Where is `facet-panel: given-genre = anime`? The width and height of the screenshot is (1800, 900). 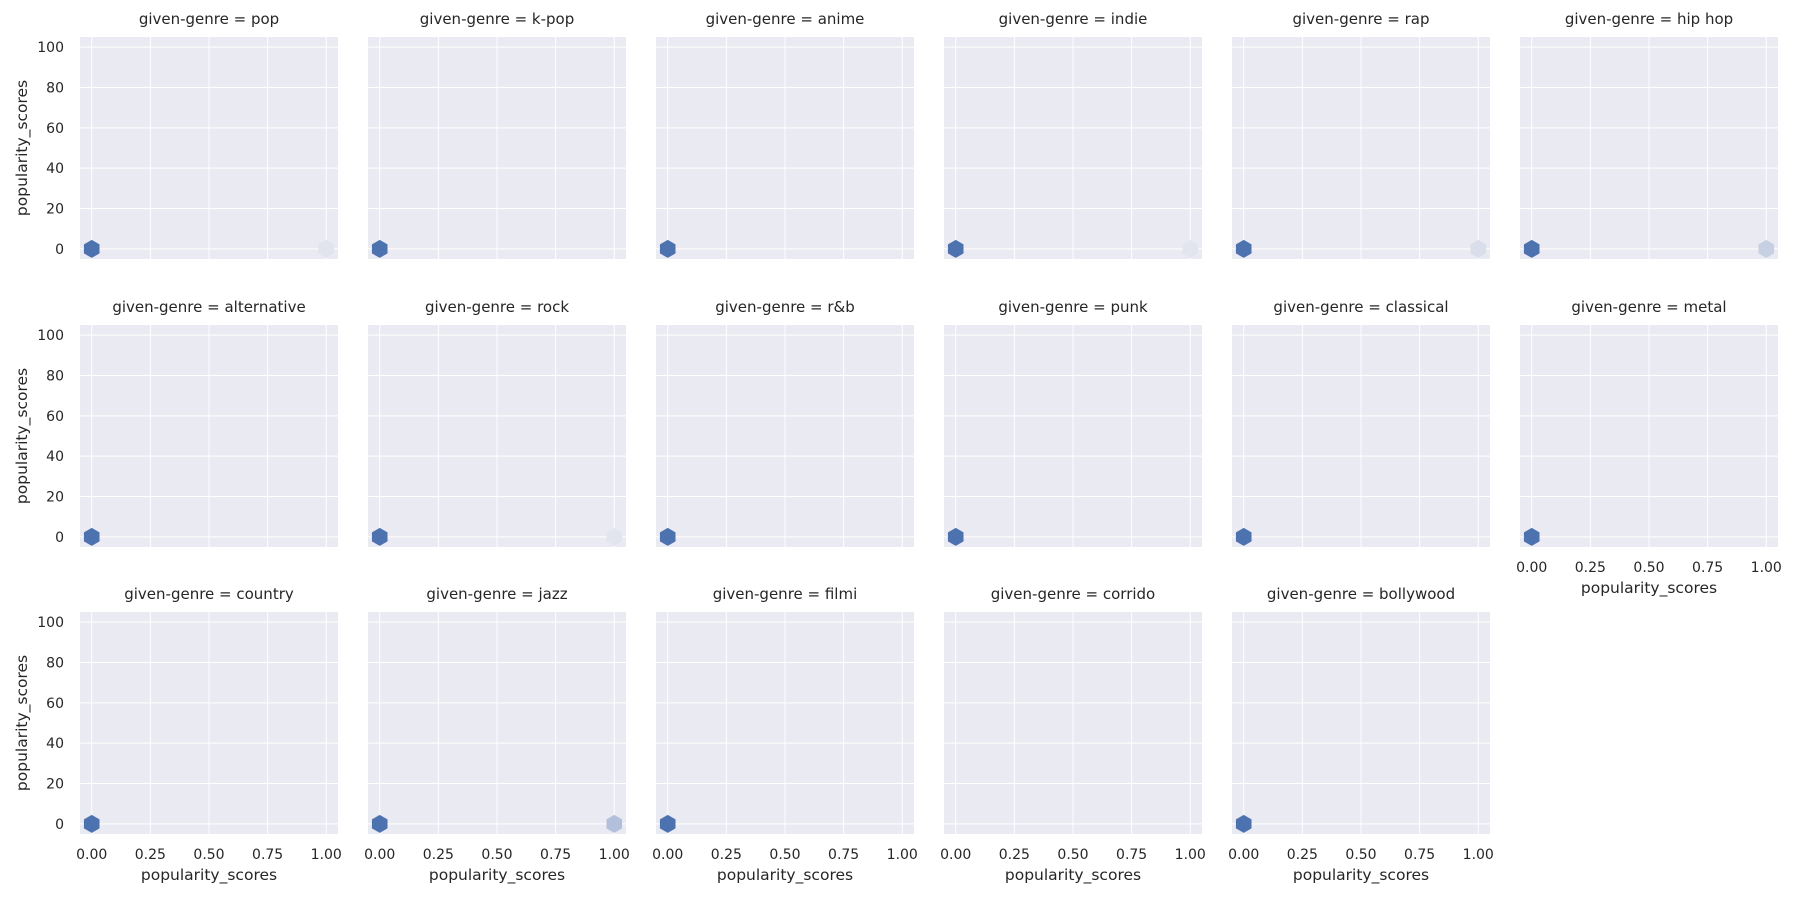 facet-panel: given-genre = anime is located at coordinates (785, 134).